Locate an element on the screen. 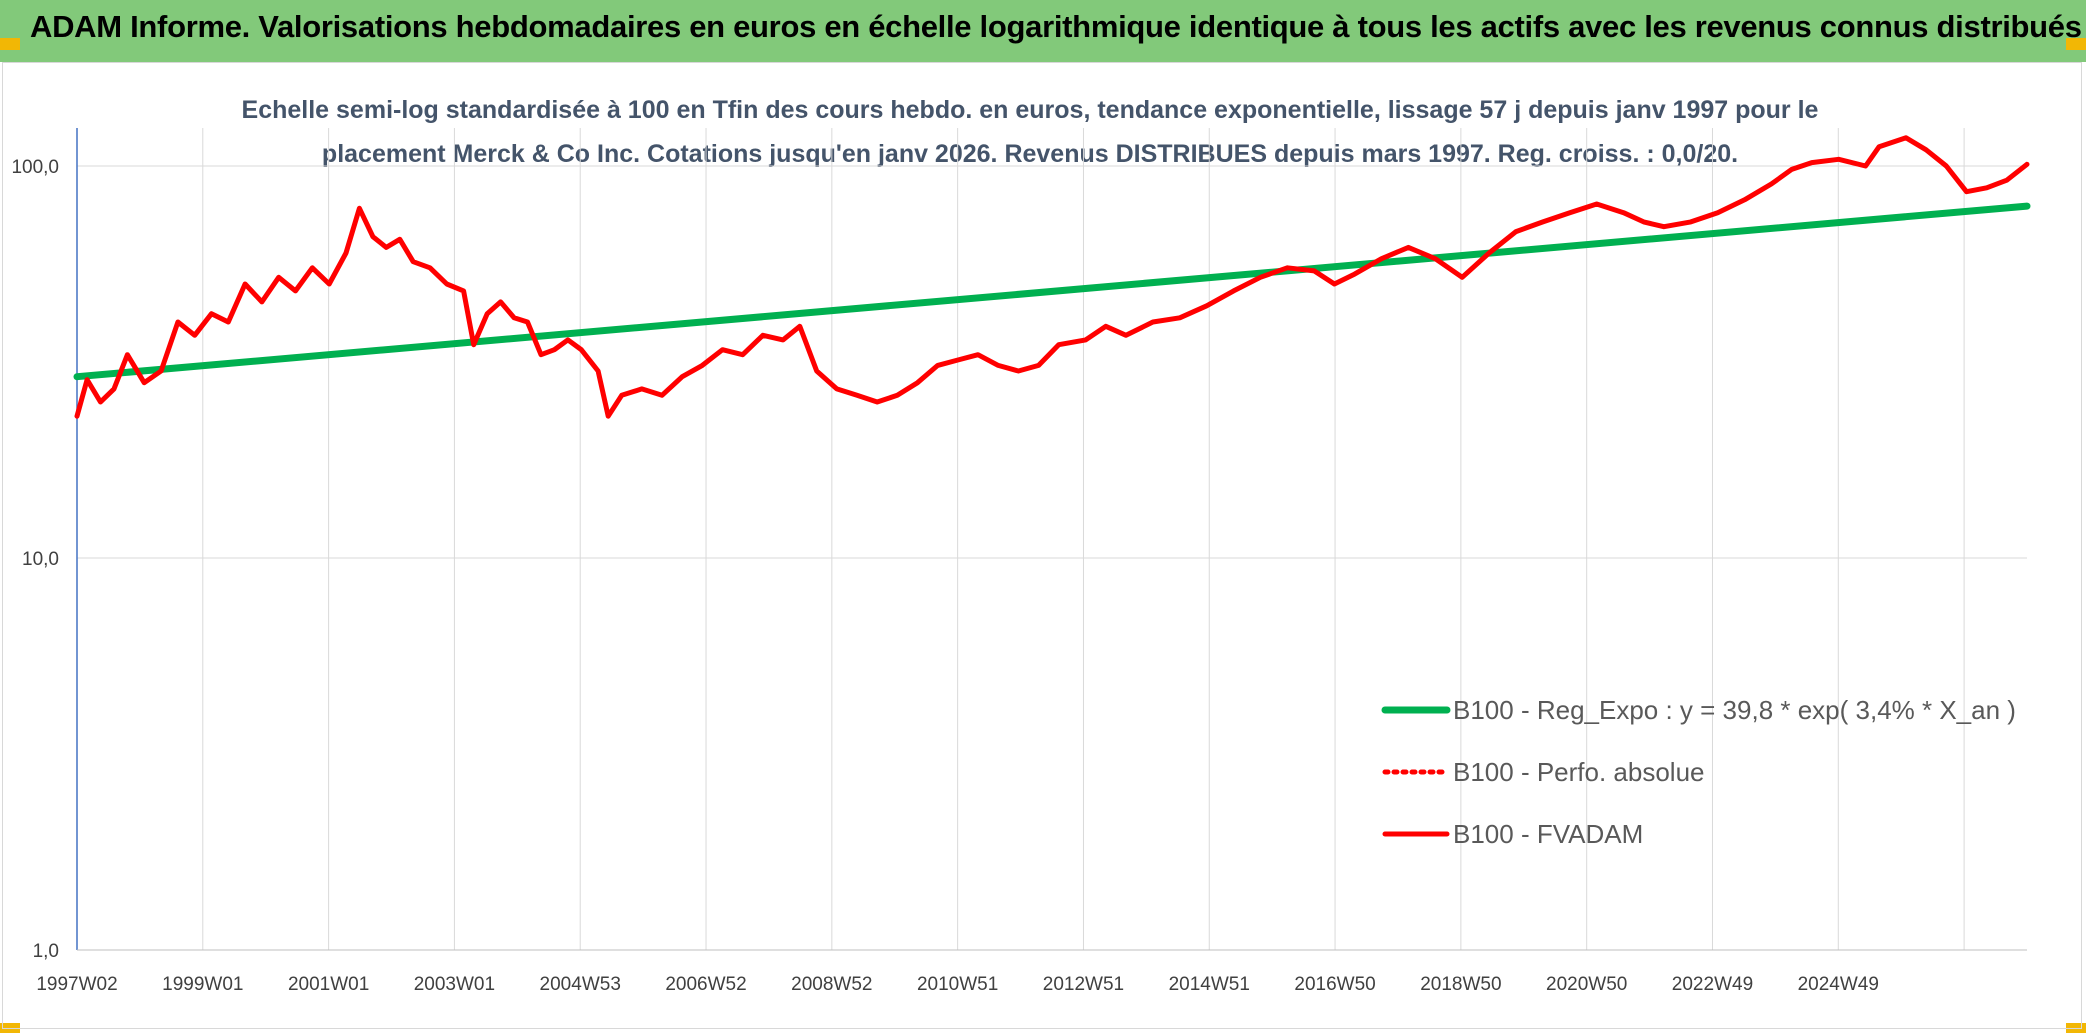  x-tick-label: 2001W01 is located at coordinates (328, 984).